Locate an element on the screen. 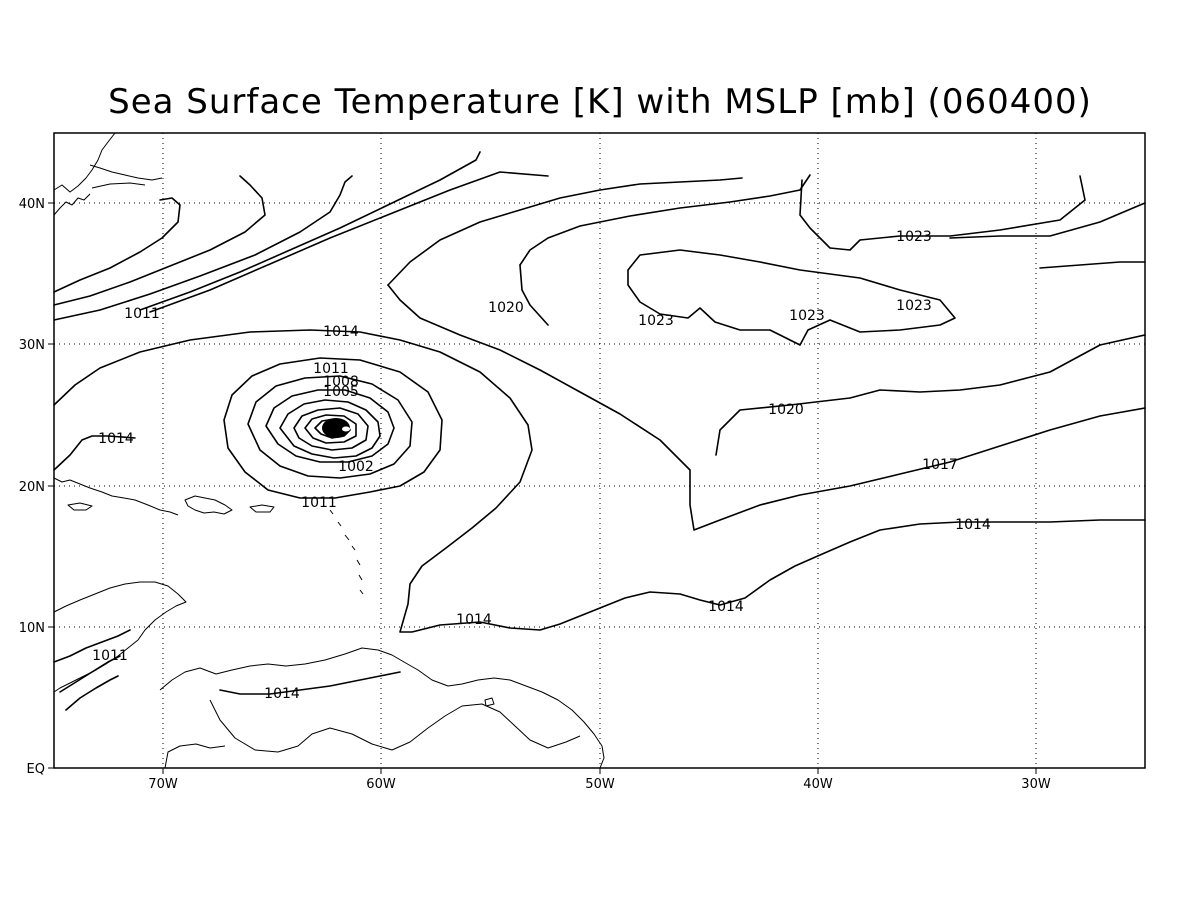 This screenshot has width=1200, height=900. isobar-1014-west is located at coordinates (94, 453).